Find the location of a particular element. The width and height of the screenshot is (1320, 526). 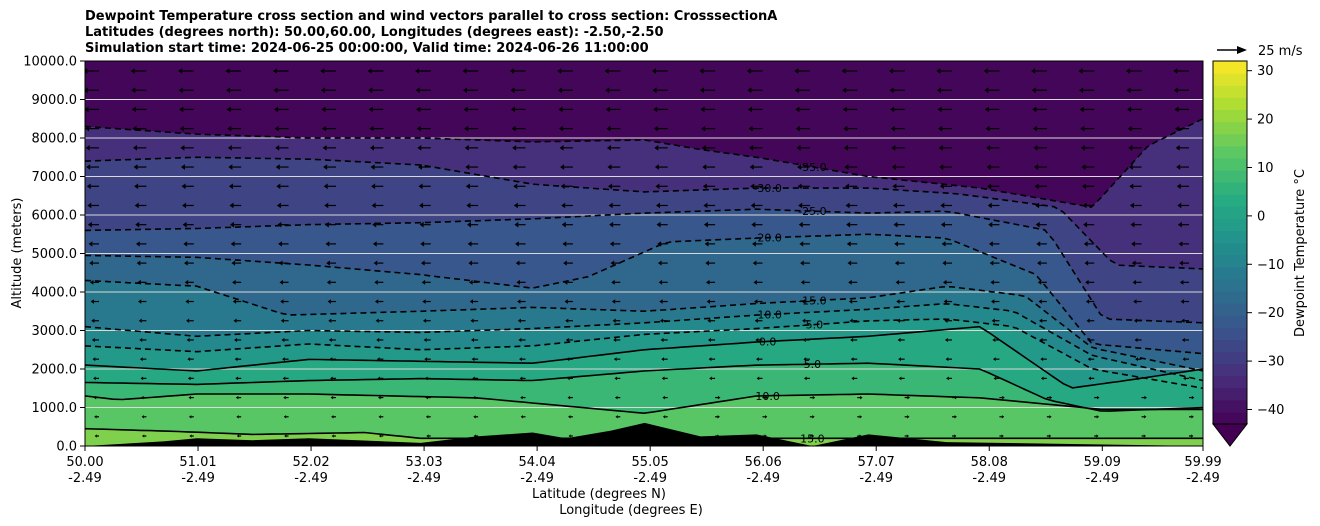

x-tick-label-latitude: 56.06 is located at coordinates (763, 462).